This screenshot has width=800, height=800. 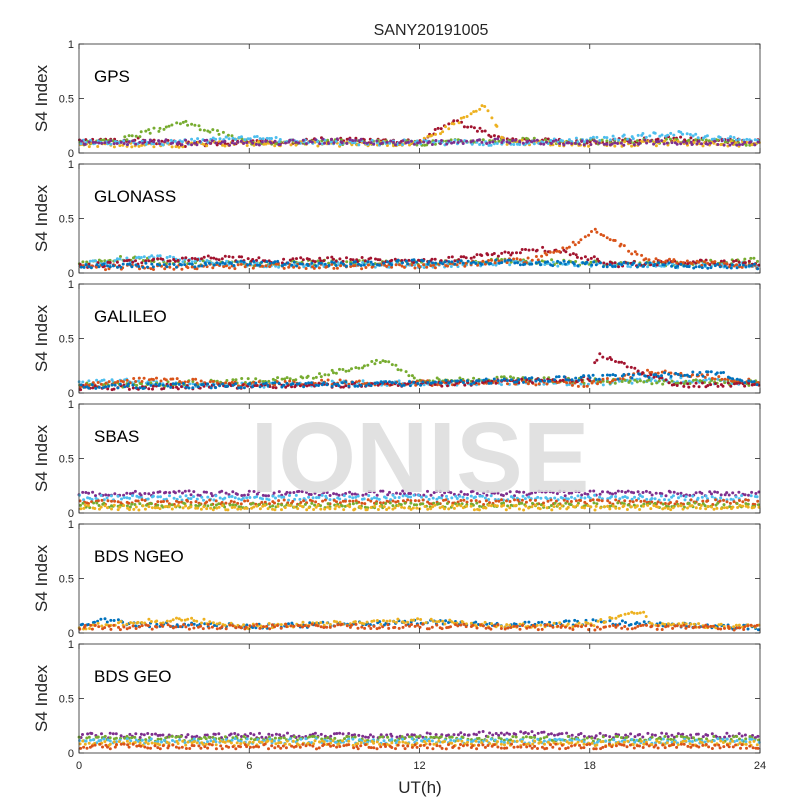 What do you see at coordinates (135, 196) in the screenshot?
I see `panel-label: GLONASS` at bounding box center [135, 196].